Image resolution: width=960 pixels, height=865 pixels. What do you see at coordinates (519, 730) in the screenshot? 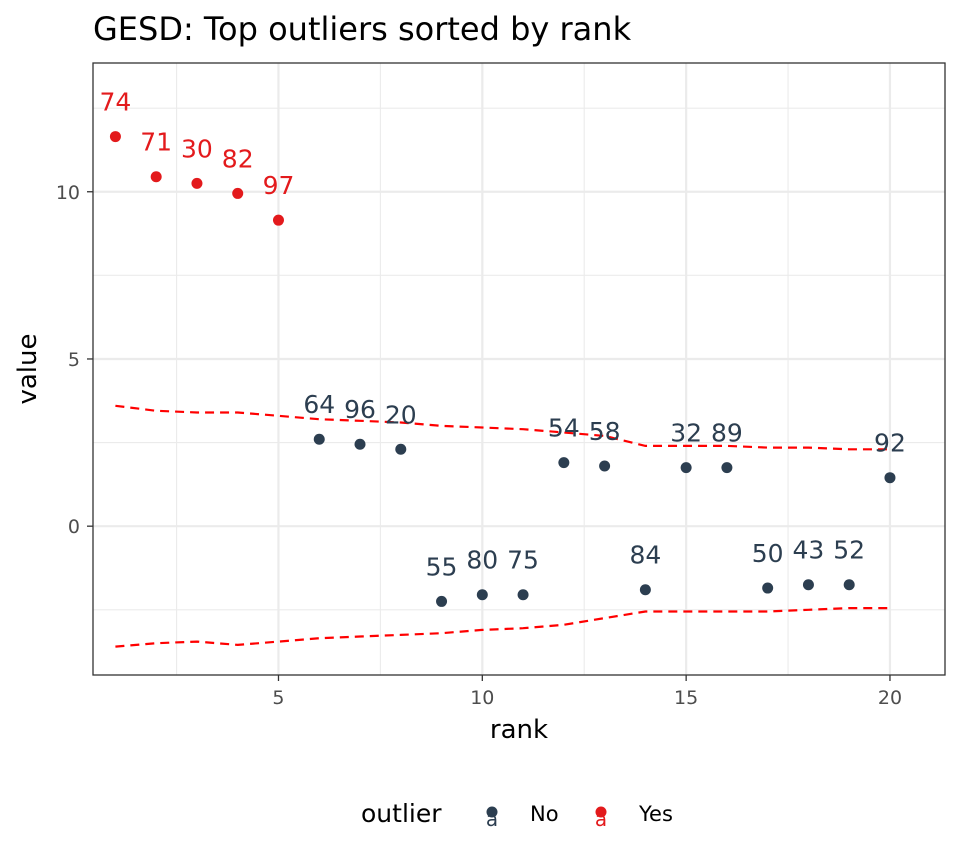
I see `x-axis-title: rank` at bounding box center [519, 730].